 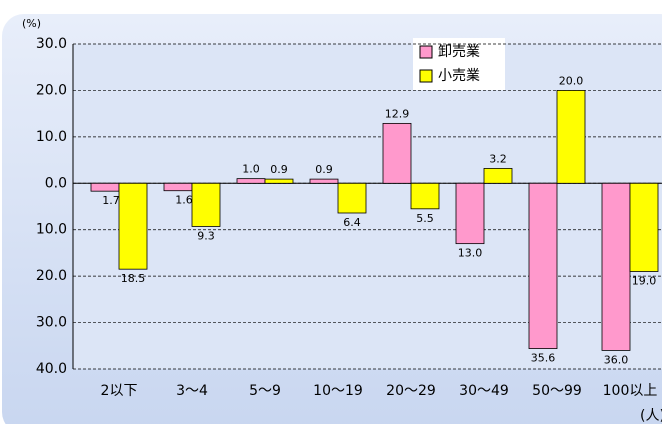 I want to click on data-label: 1.0, so click(x=251, y=169).